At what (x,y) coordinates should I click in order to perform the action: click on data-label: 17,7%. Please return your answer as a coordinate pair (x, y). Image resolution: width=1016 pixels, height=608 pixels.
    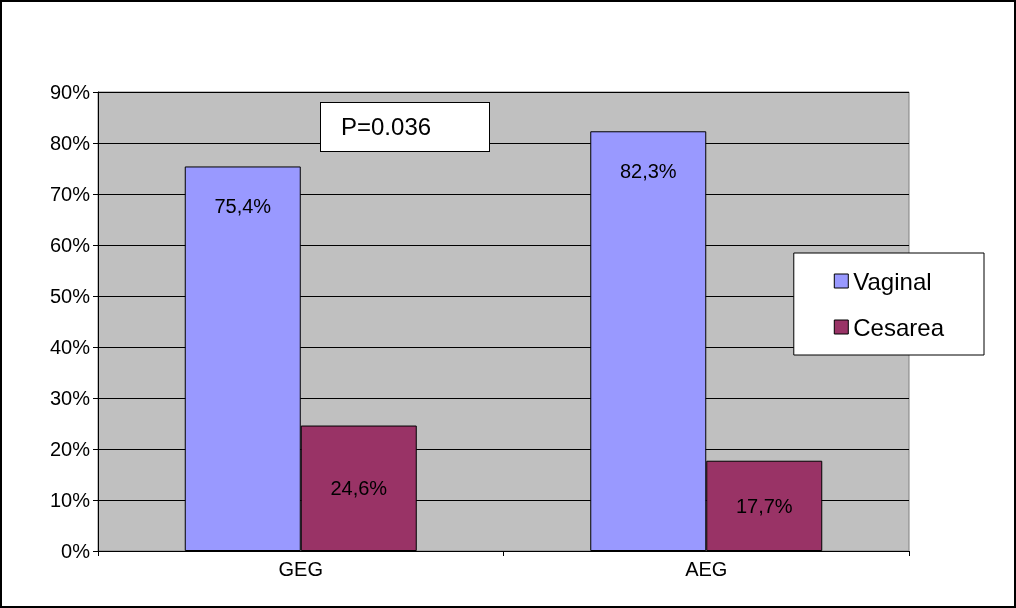
    Looking at the image, I should click on (764, 505).